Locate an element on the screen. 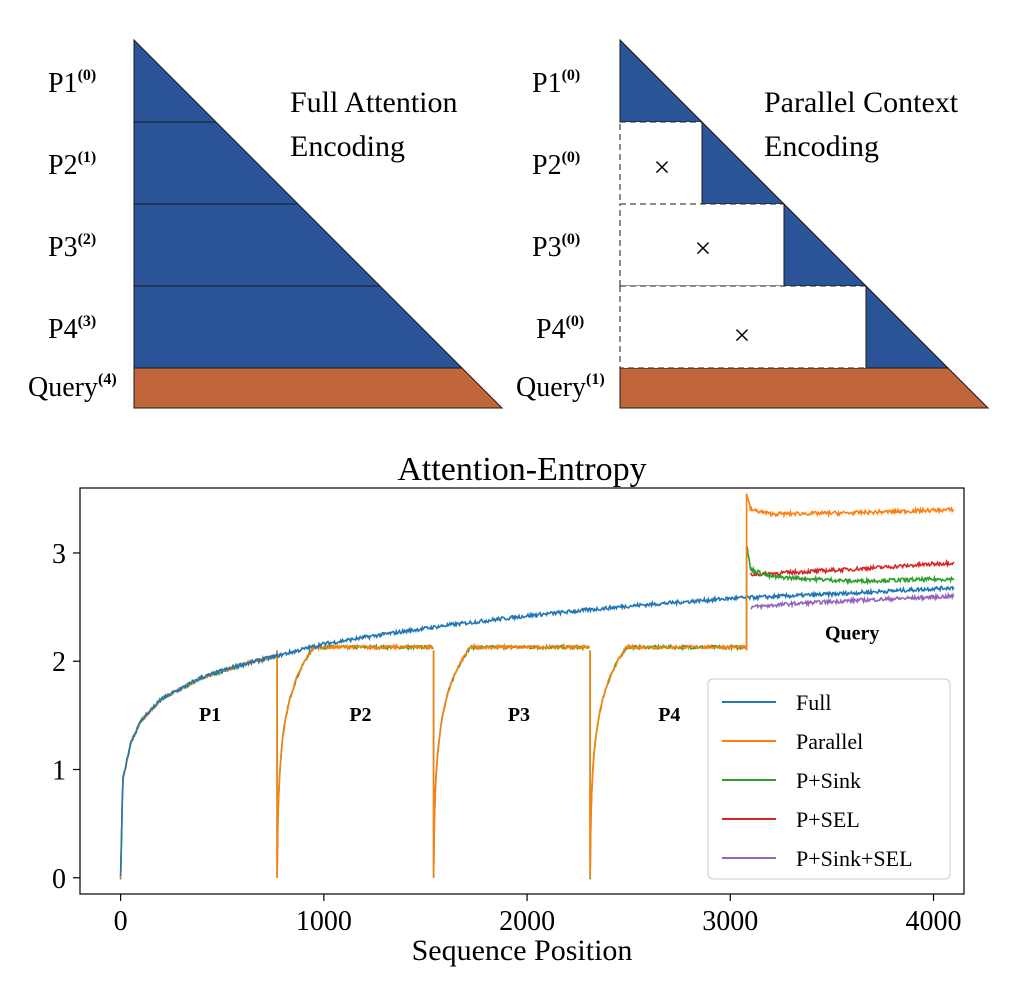 This screenshot has width=1020, height=986. left-diagram-title-line1: Full Attention is located at coordinates (374, 102).